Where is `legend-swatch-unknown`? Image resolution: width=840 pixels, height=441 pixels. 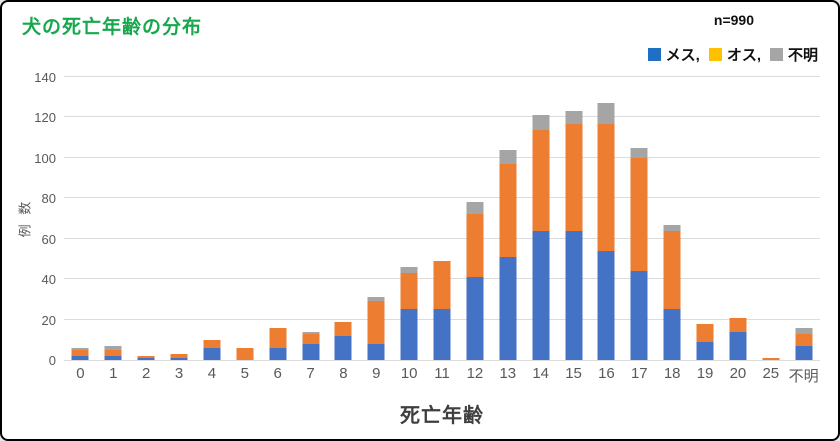
legend-swatch-unknown is located at coordinates (776, 54).